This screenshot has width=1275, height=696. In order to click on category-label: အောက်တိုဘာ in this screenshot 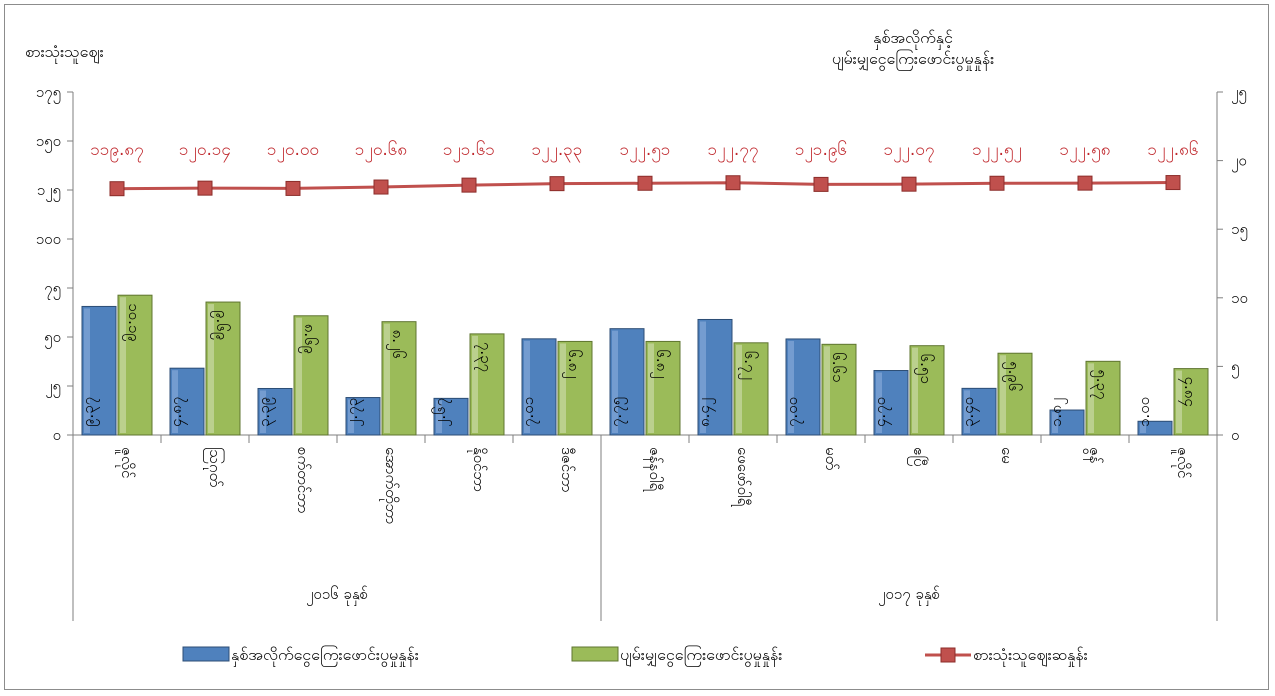, I will do `click(389, 485)`.